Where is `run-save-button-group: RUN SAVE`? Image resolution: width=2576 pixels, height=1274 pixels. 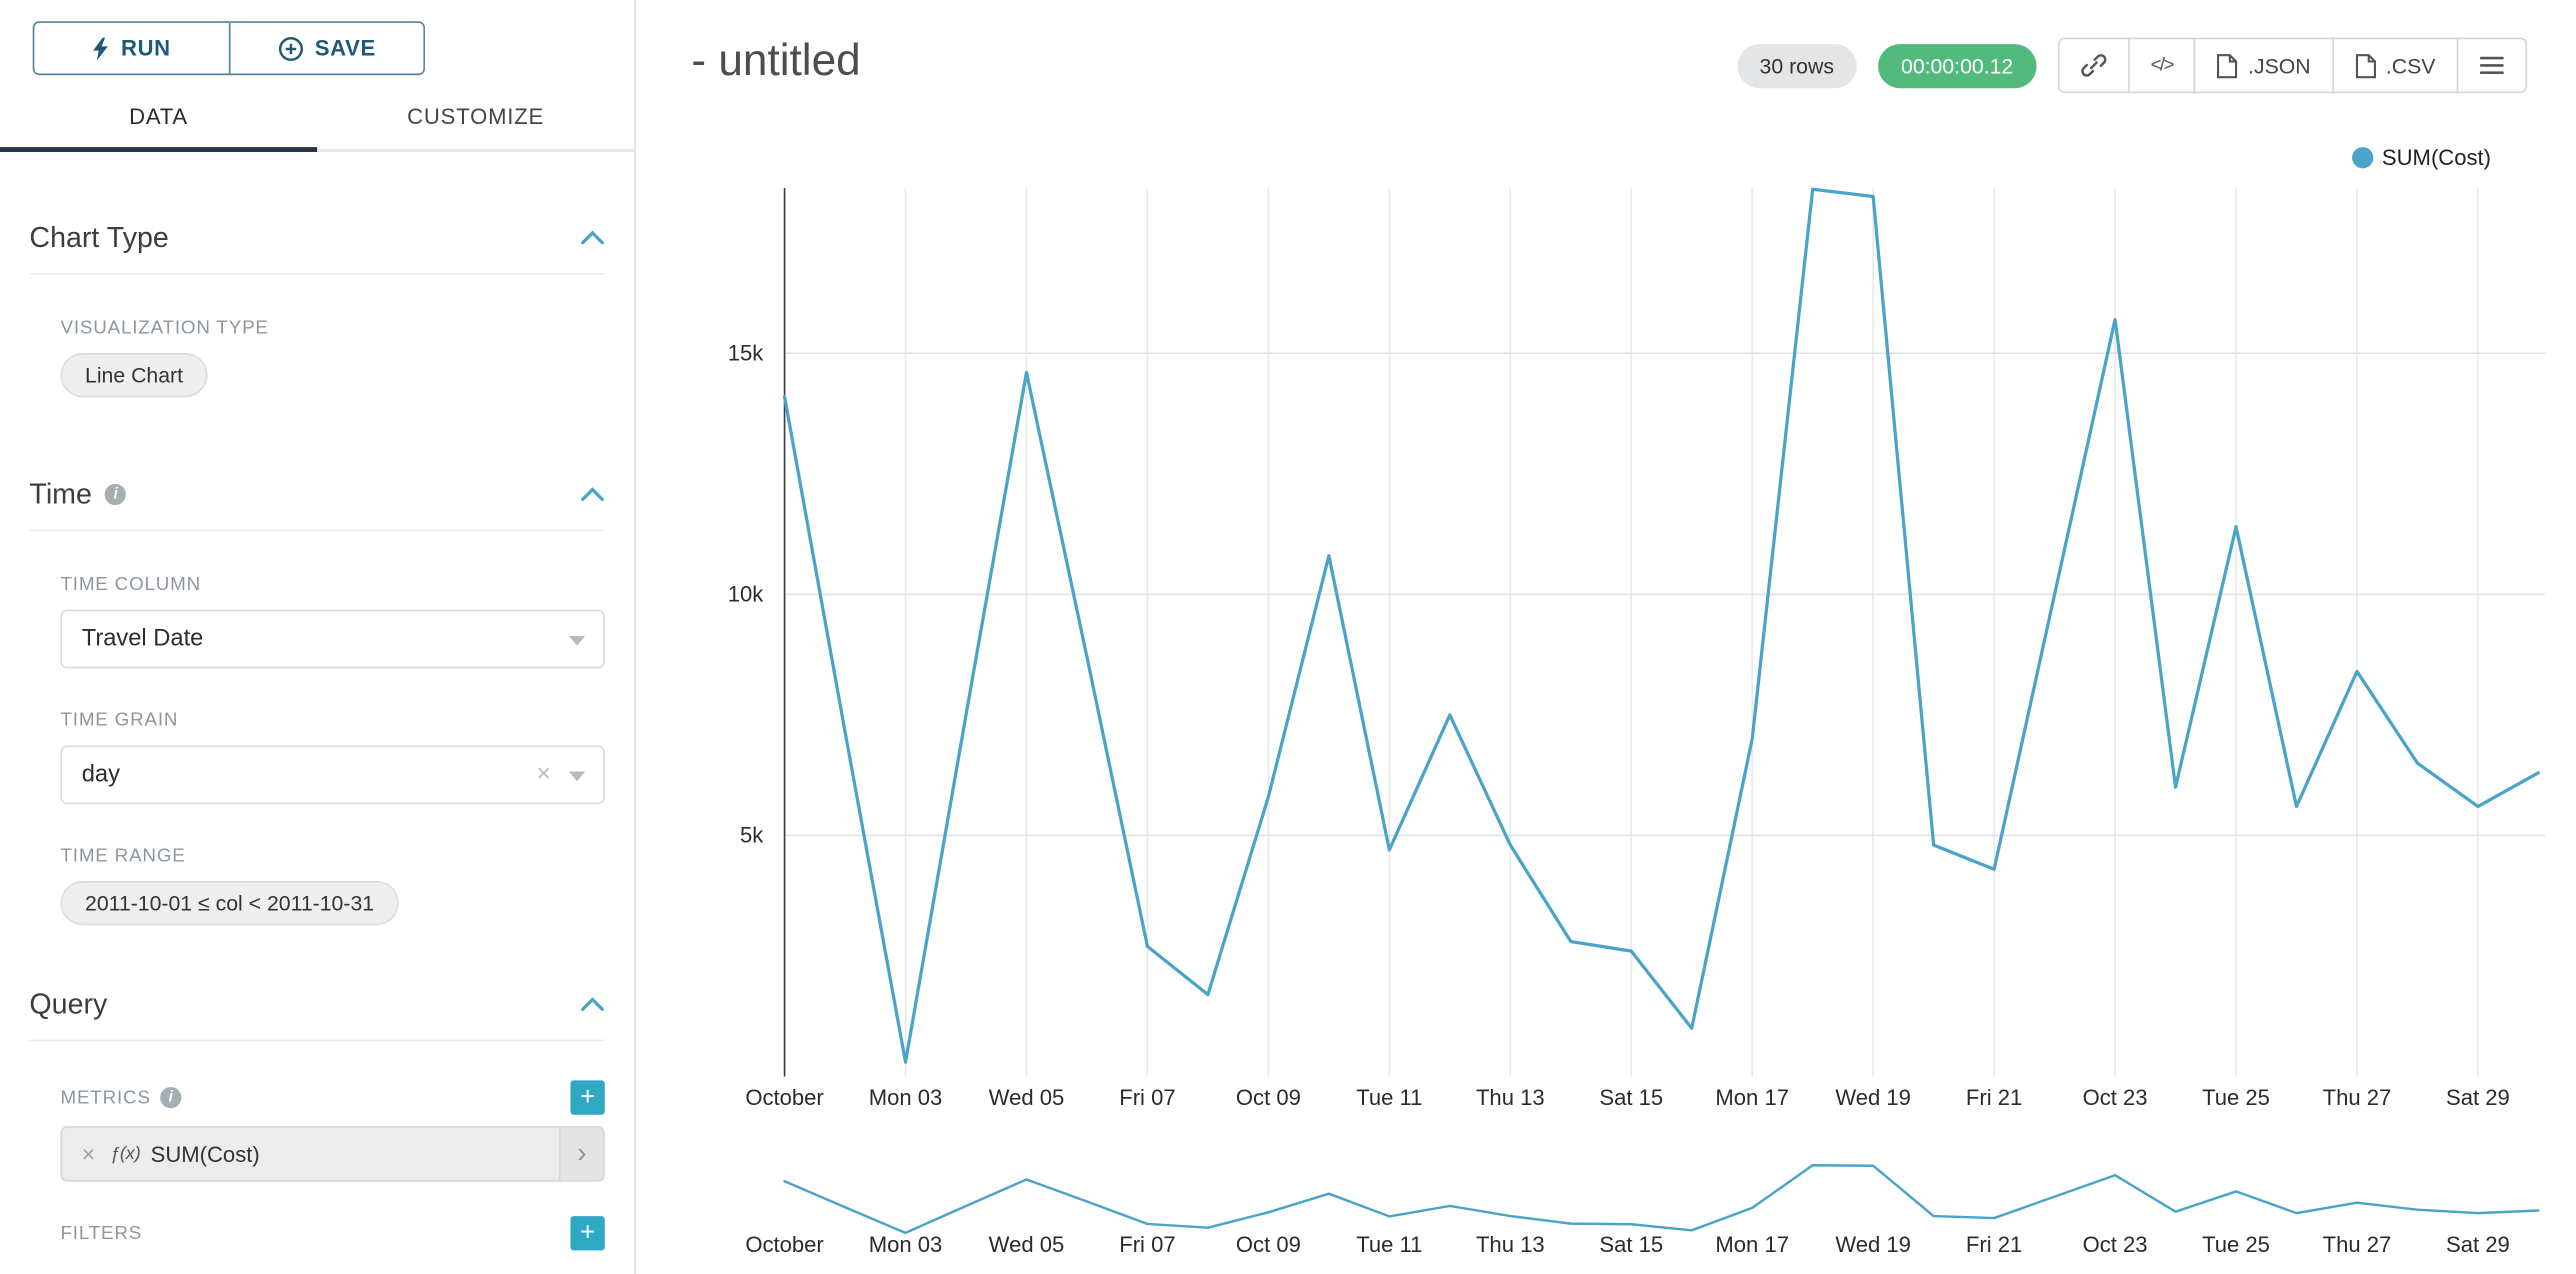
run-save-button-group: RUN SAVE is located at coordinates (228, 48).